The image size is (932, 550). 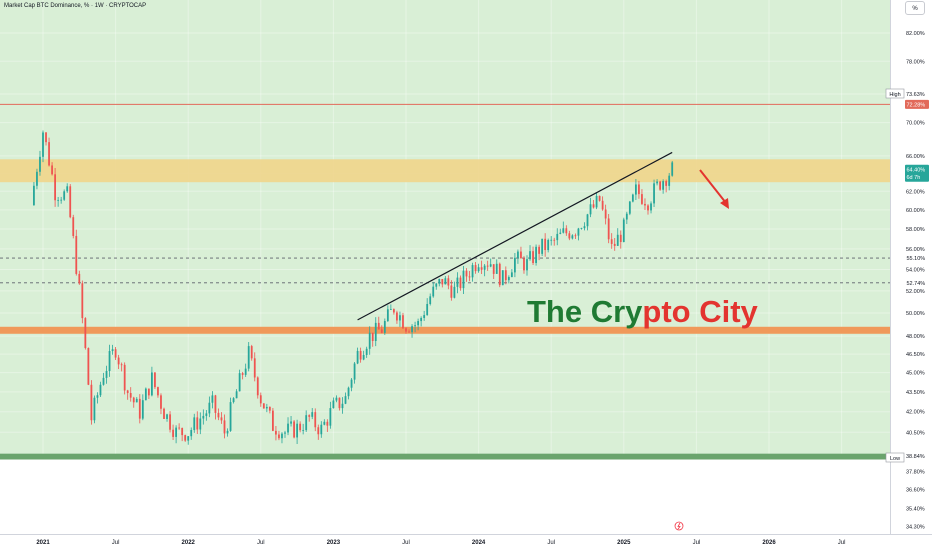 What do you see at coordinates (915, 314) in the screenshot?
I see `y-tick-label: 50.00%` at bounding box center [915, 314].